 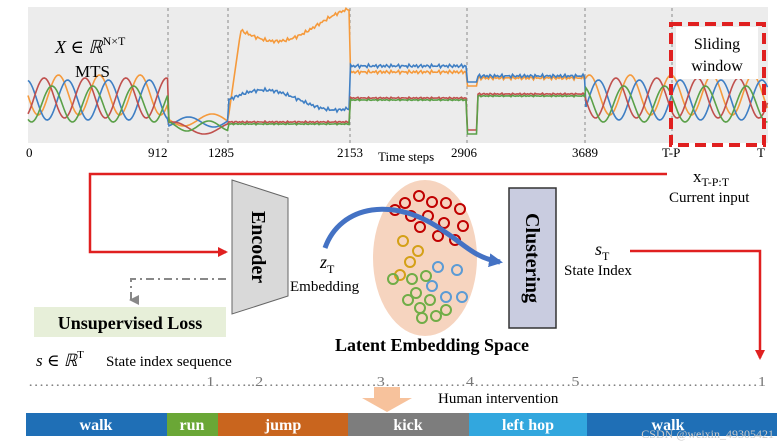 What do you see at coordinates (707, 434) in the screenshot?
I see `watermark: CSDN @weixin_49305421` at bounding box center [707, 434].